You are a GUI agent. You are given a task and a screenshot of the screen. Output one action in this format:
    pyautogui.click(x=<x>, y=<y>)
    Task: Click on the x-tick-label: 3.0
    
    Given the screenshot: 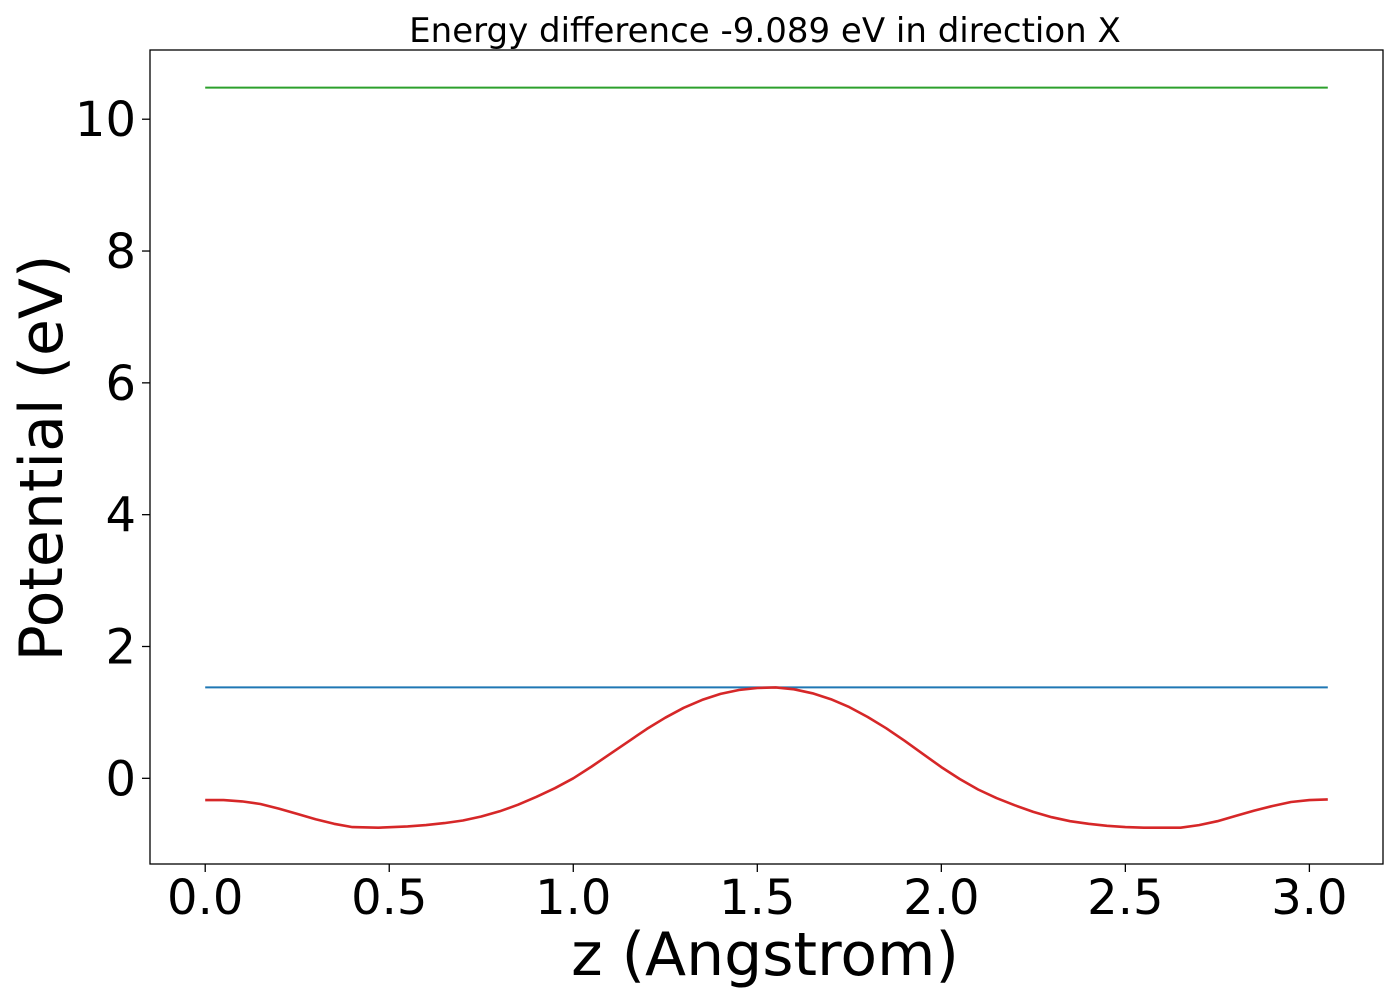 What is the action you would take?
    pyautogui.click(x=1309, y=898)
    